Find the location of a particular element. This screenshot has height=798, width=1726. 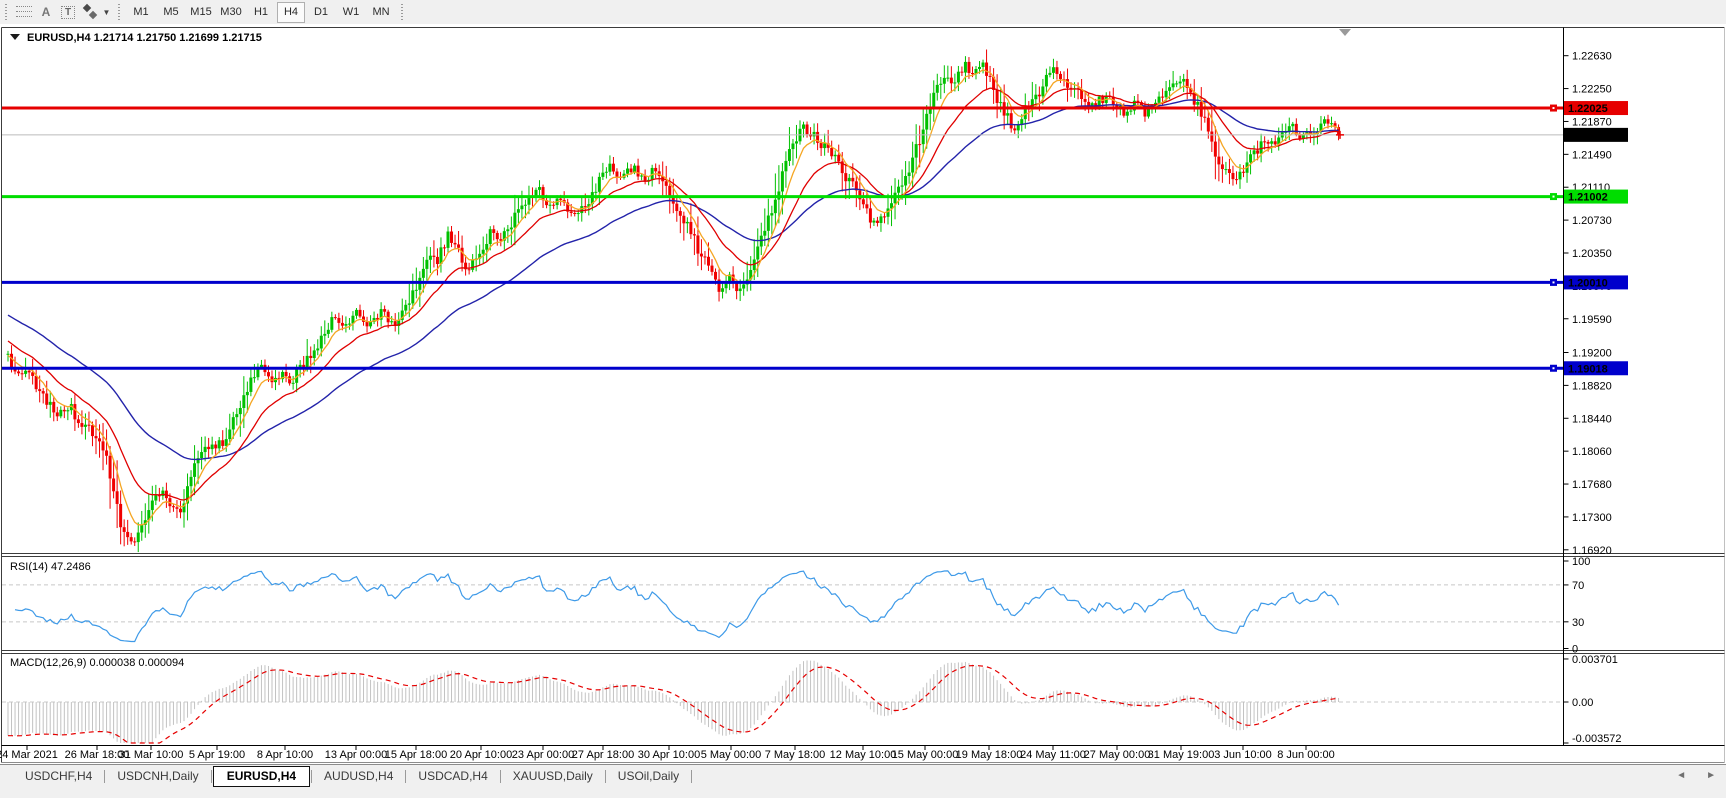

chart-tab-audusd-h4: AUDUSD,H4 is located at coordinates (359, 775).